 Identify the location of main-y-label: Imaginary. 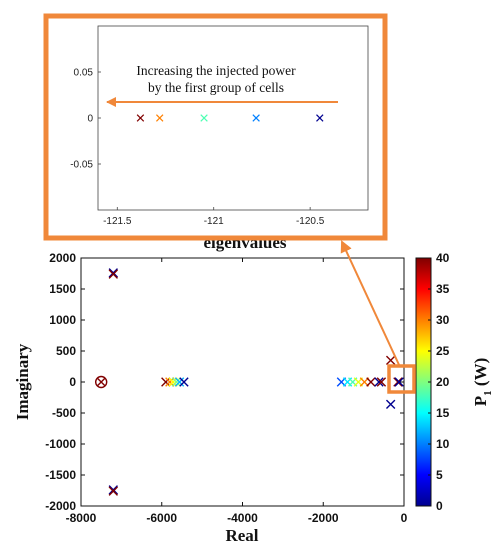
(22, 381).